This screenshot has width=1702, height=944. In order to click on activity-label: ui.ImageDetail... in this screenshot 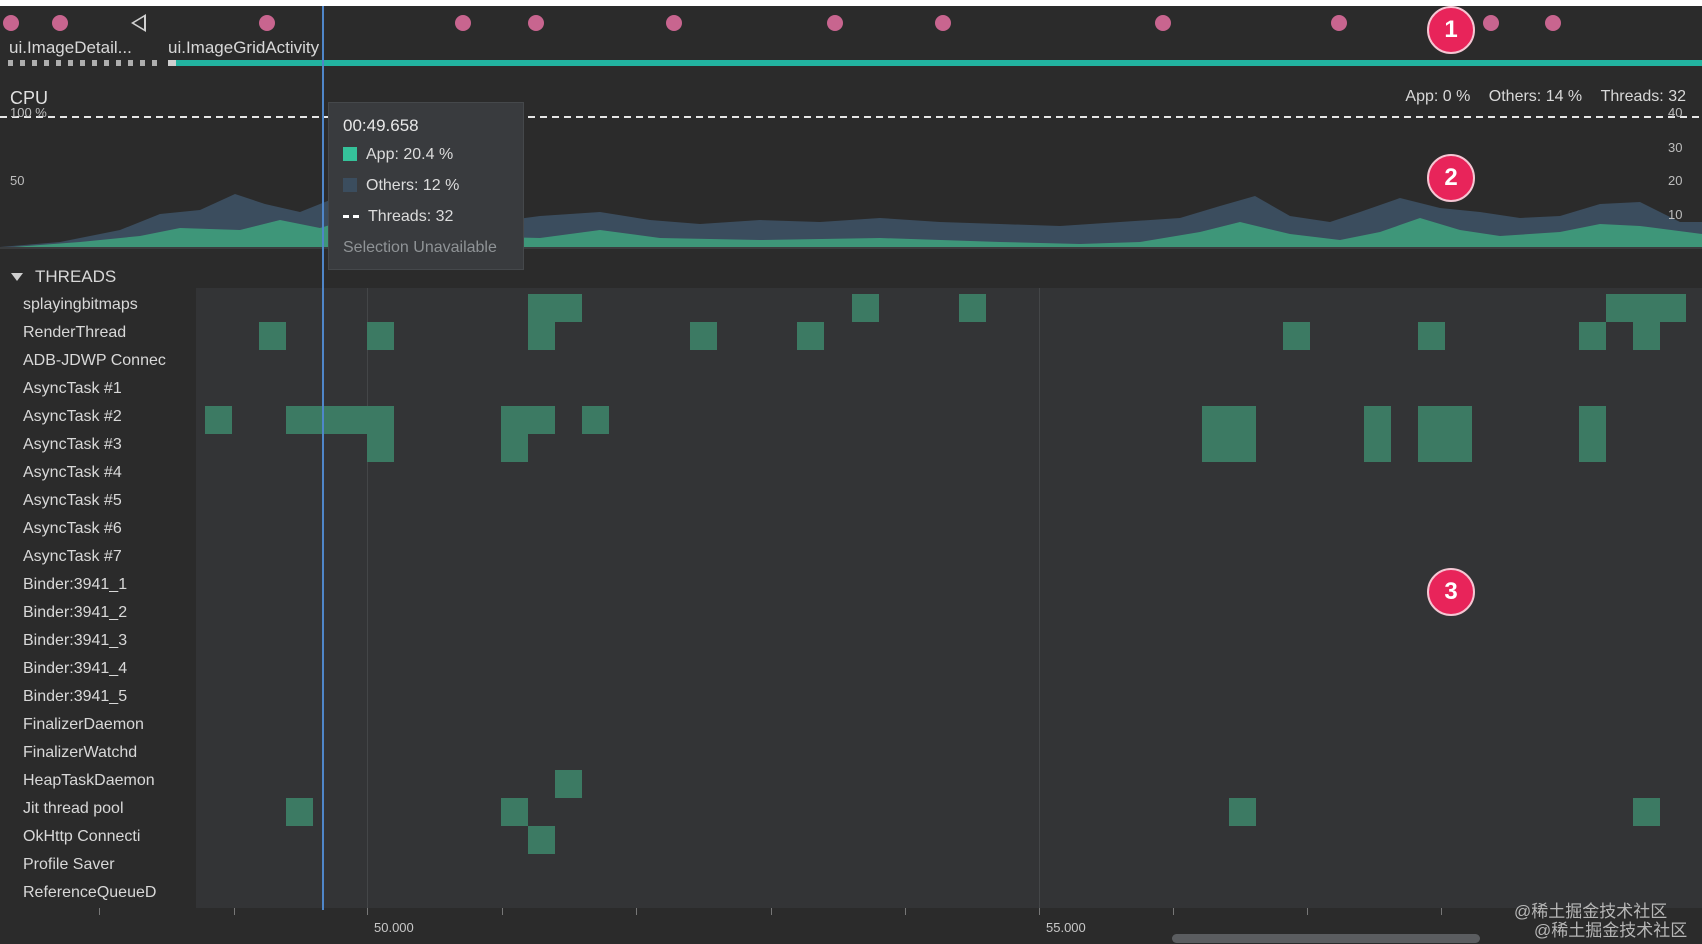, I will do `click(70, 47)`.